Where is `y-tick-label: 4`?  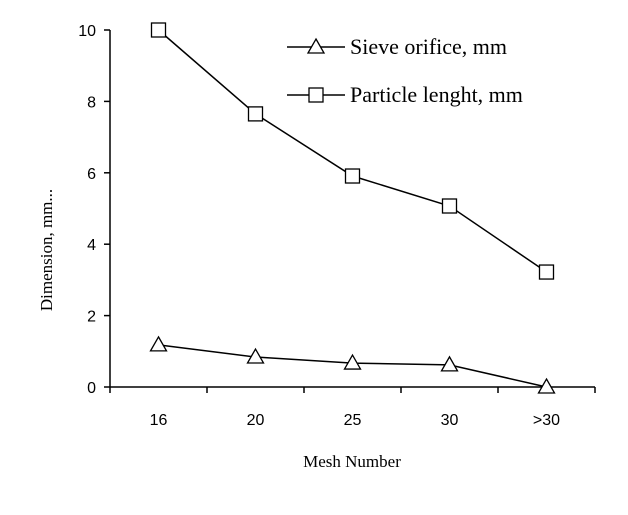
y-tick-label: 4 is located at coordinates (91, 245).